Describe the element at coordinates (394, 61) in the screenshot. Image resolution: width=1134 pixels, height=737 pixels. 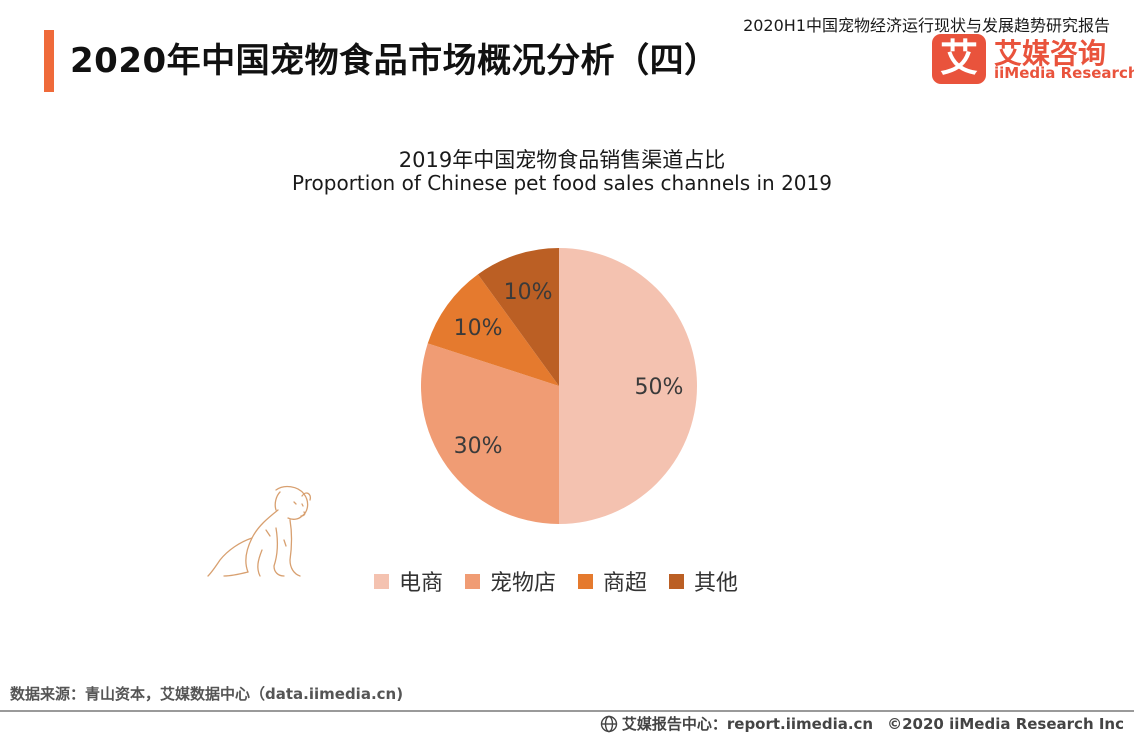
I see `page-title: 2020年中国宠物食品市场概况分析（四）` at that location.